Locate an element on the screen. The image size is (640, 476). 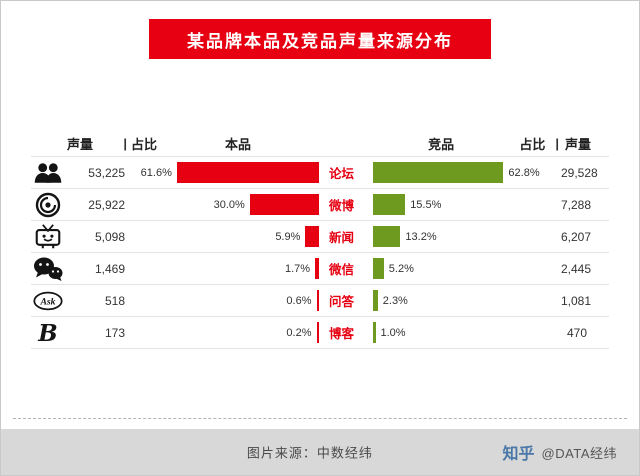
own-bar-zone: 61.6% is located at coordinates (224, 172).